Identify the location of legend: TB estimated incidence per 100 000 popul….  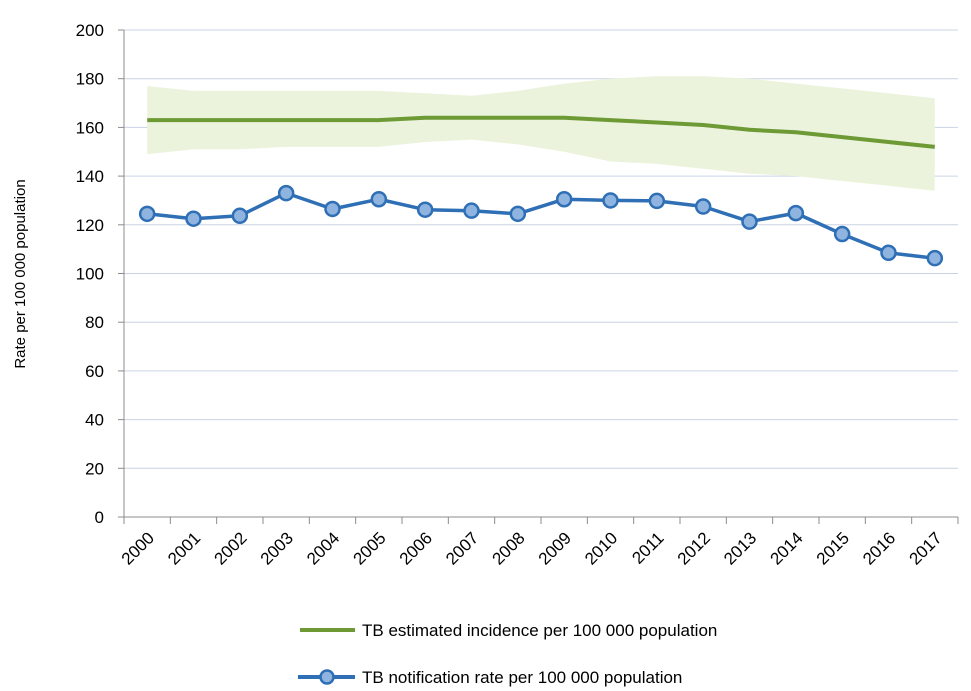
(507, 654).